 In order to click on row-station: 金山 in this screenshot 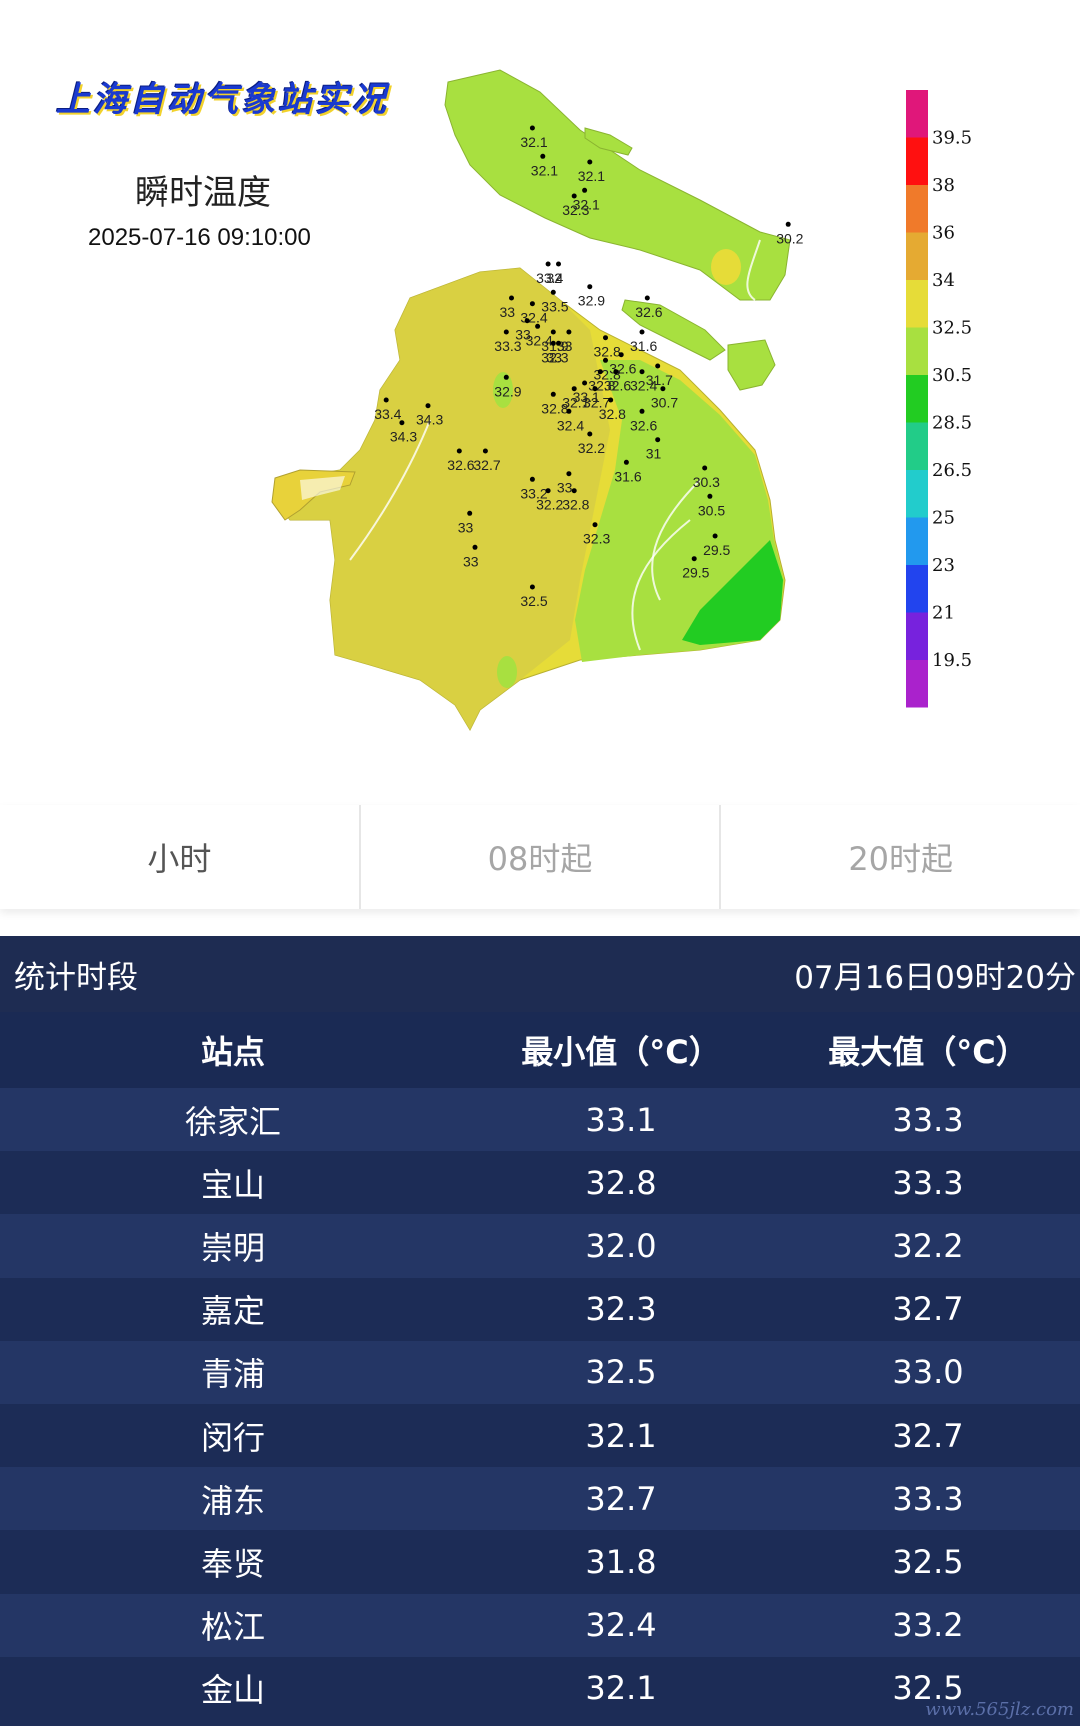, I will do `click(232, 1690)`.